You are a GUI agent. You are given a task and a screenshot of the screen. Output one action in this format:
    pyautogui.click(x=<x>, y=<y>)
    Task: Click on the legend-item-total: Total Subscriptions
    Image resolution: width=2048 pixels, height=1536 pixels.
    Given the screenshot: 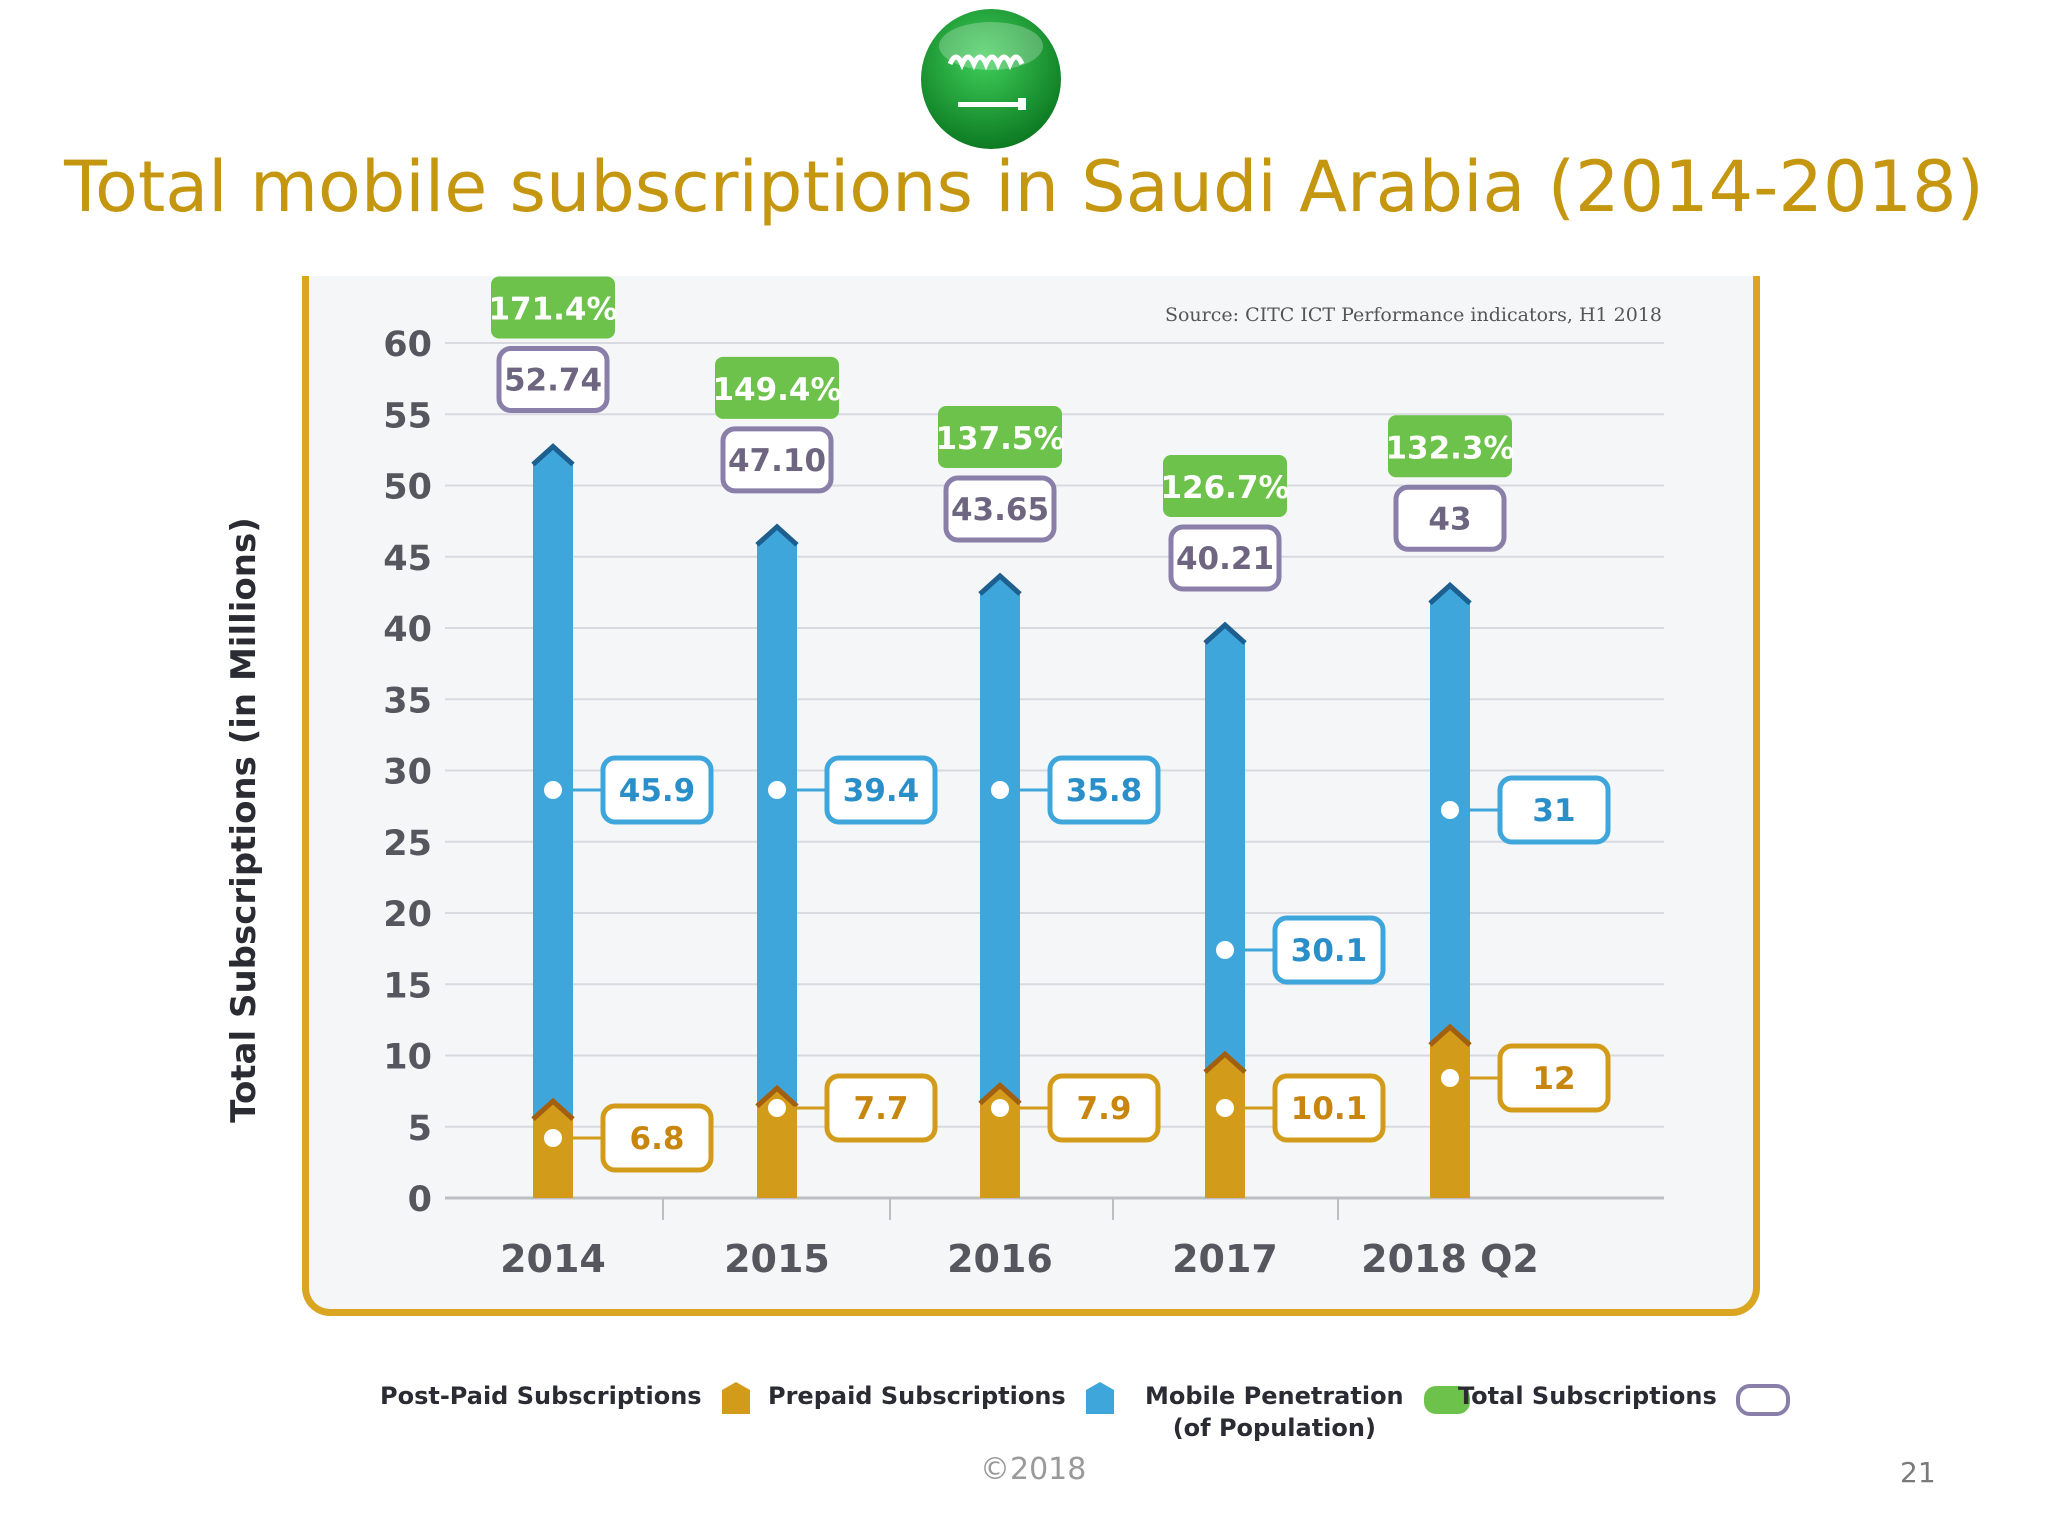 What is the action you would take?
    pyautogui.click(x=1624, y=1398)
    